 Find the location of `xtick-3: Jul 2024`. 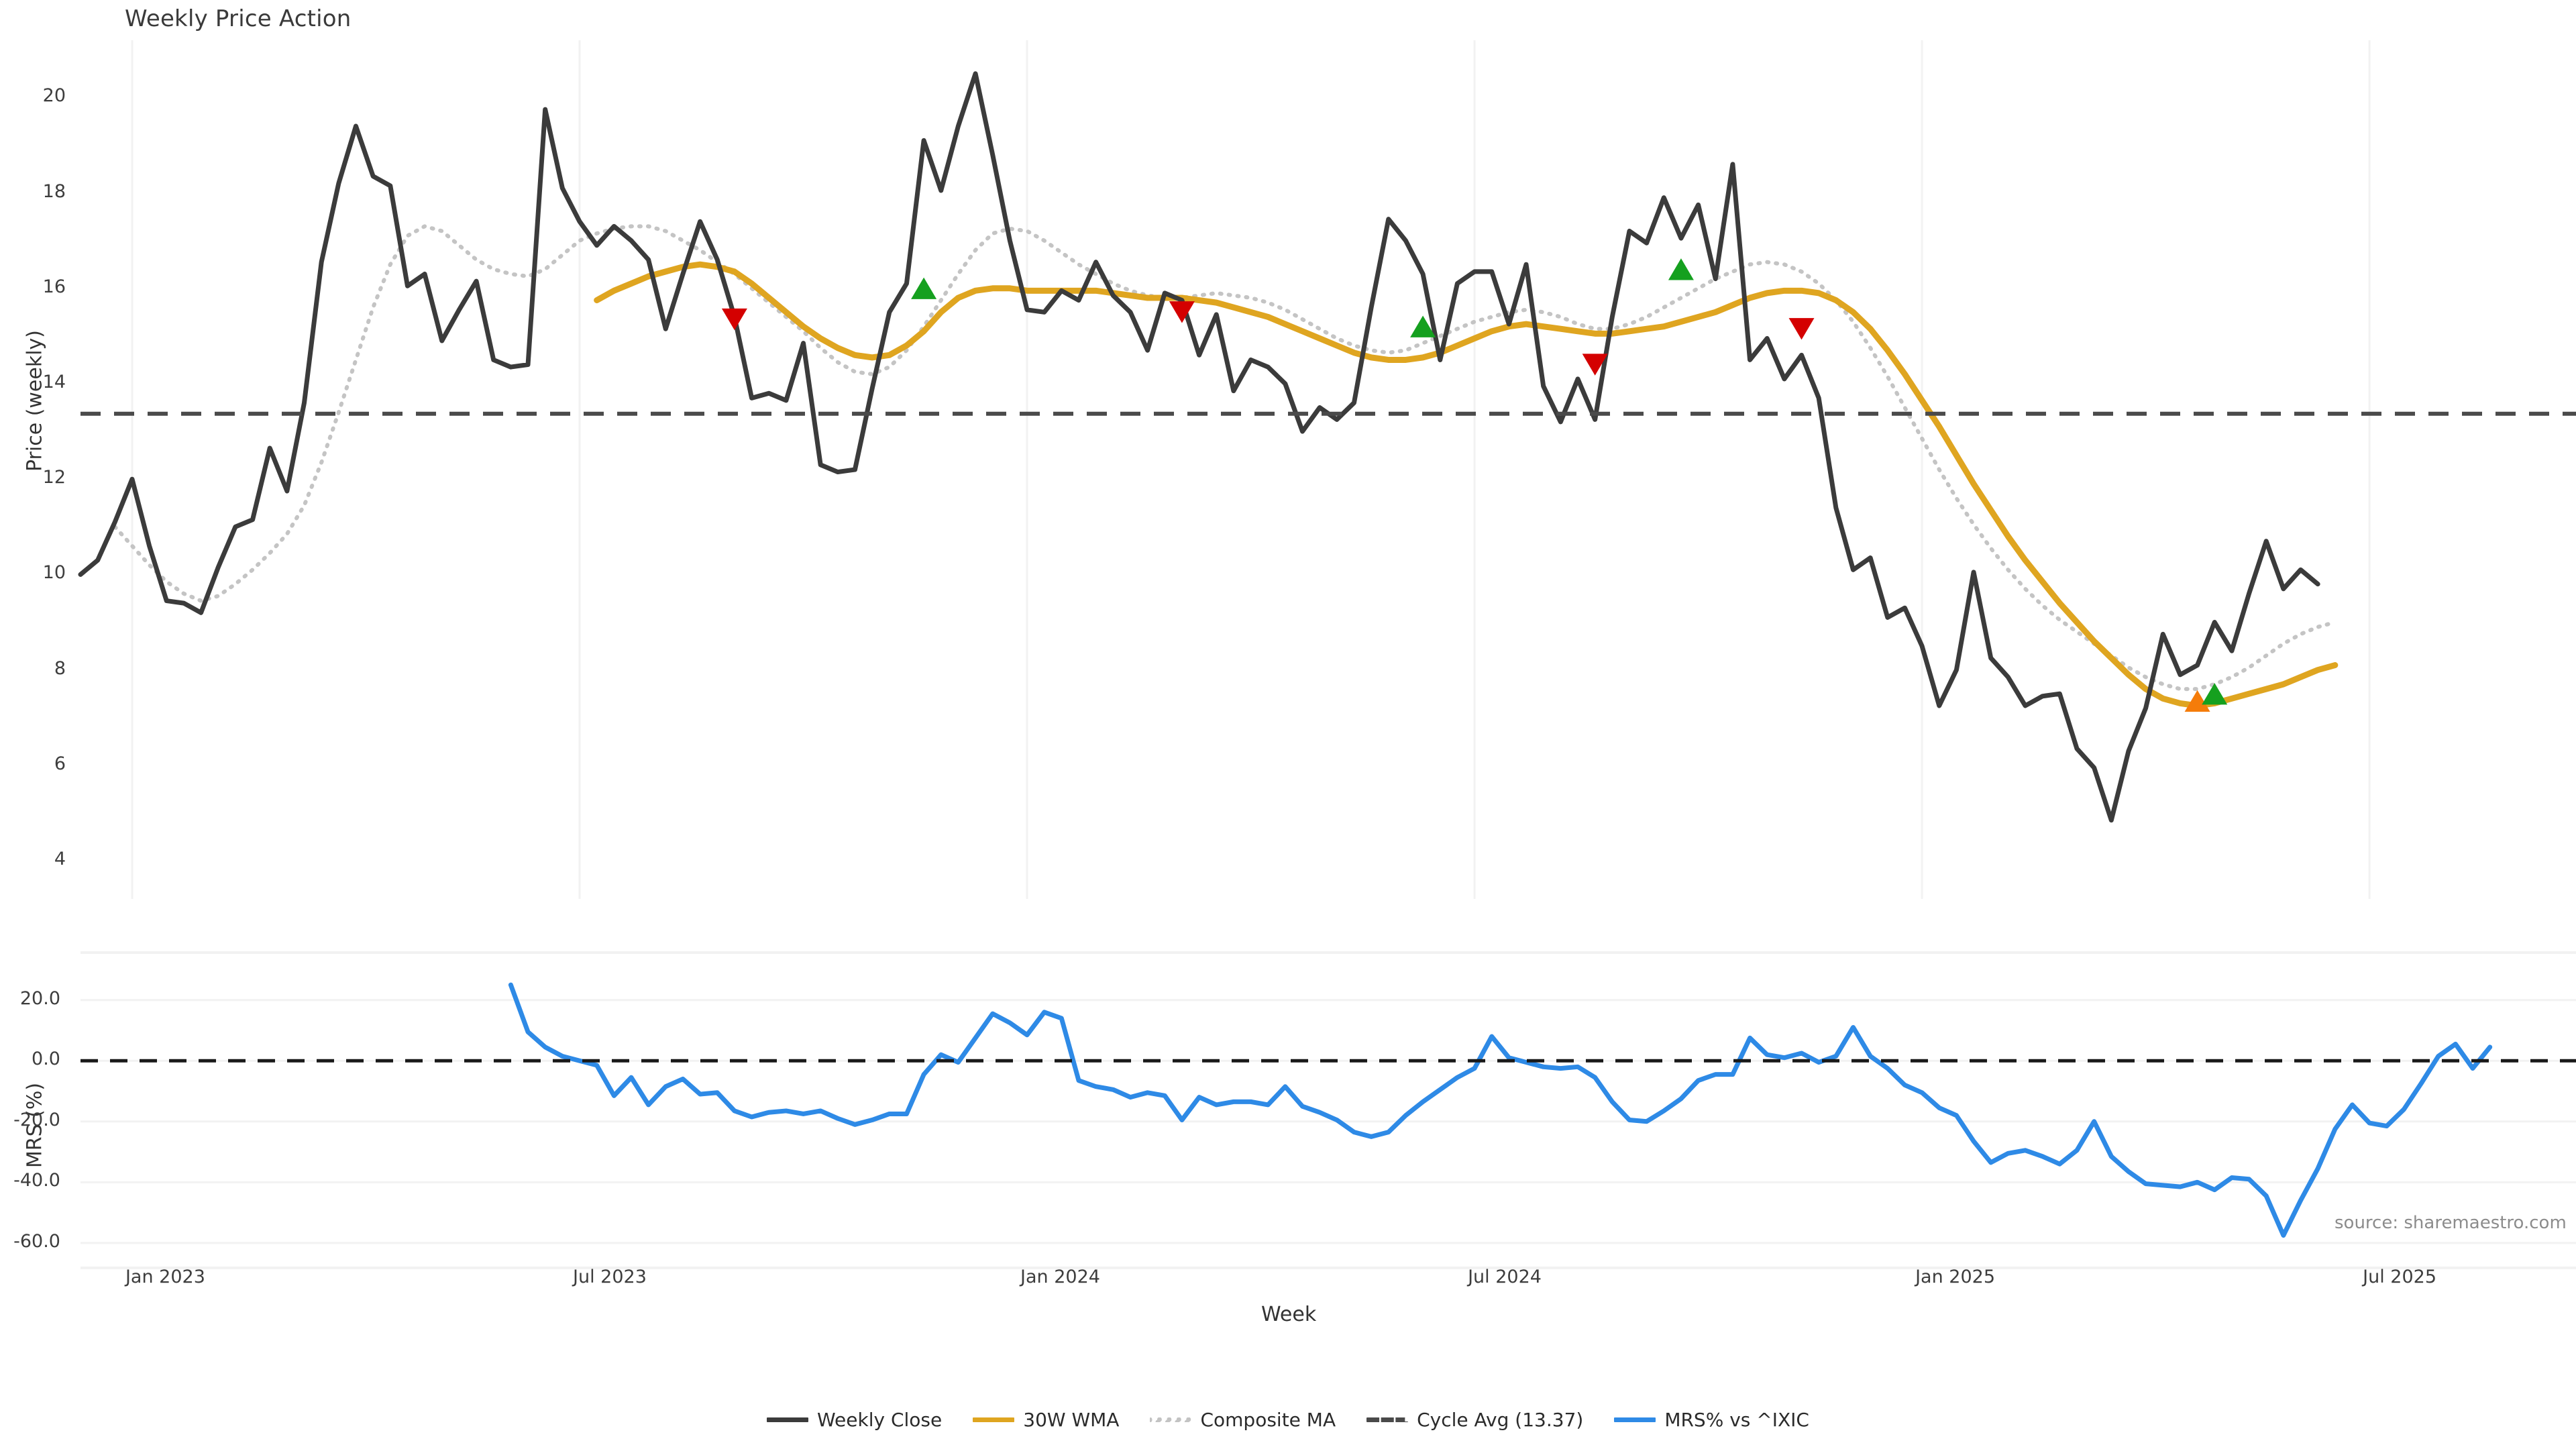

xtick-3: Jul 2024 is located at coordinates (1505, 1277).